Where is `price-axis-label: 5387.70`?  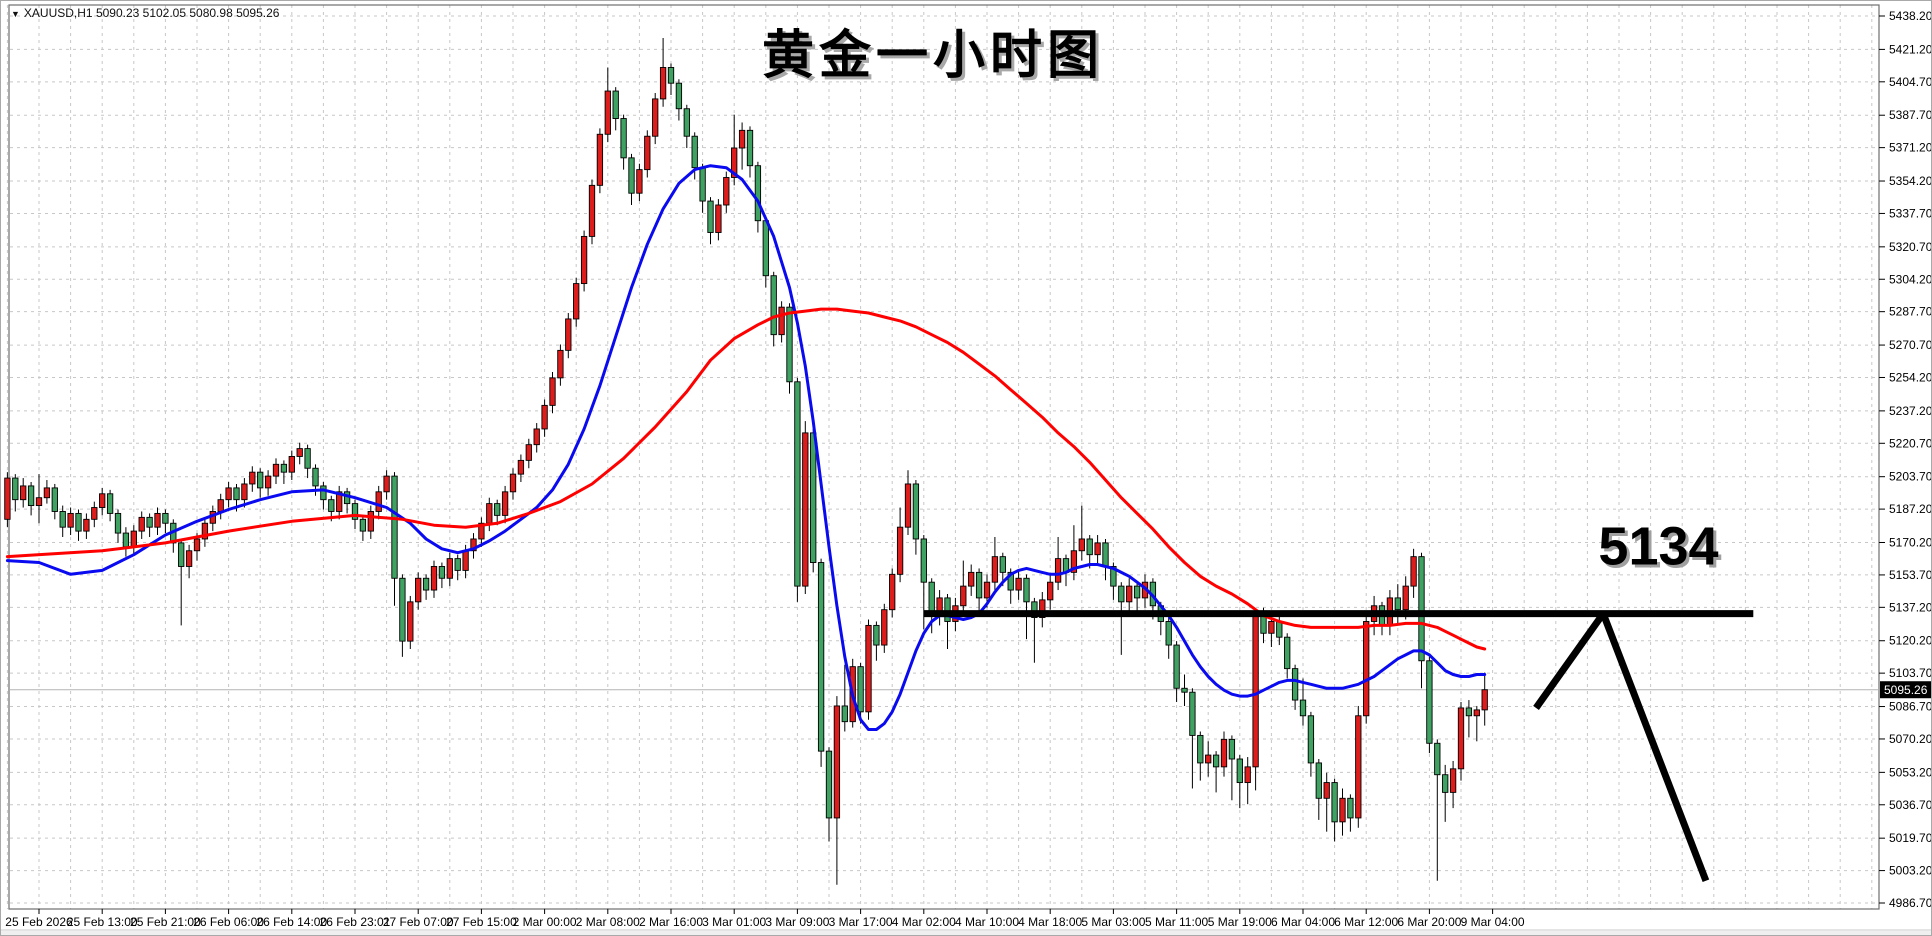 price-axis-label: 5387.70 is located at coordinates (1910, 115).